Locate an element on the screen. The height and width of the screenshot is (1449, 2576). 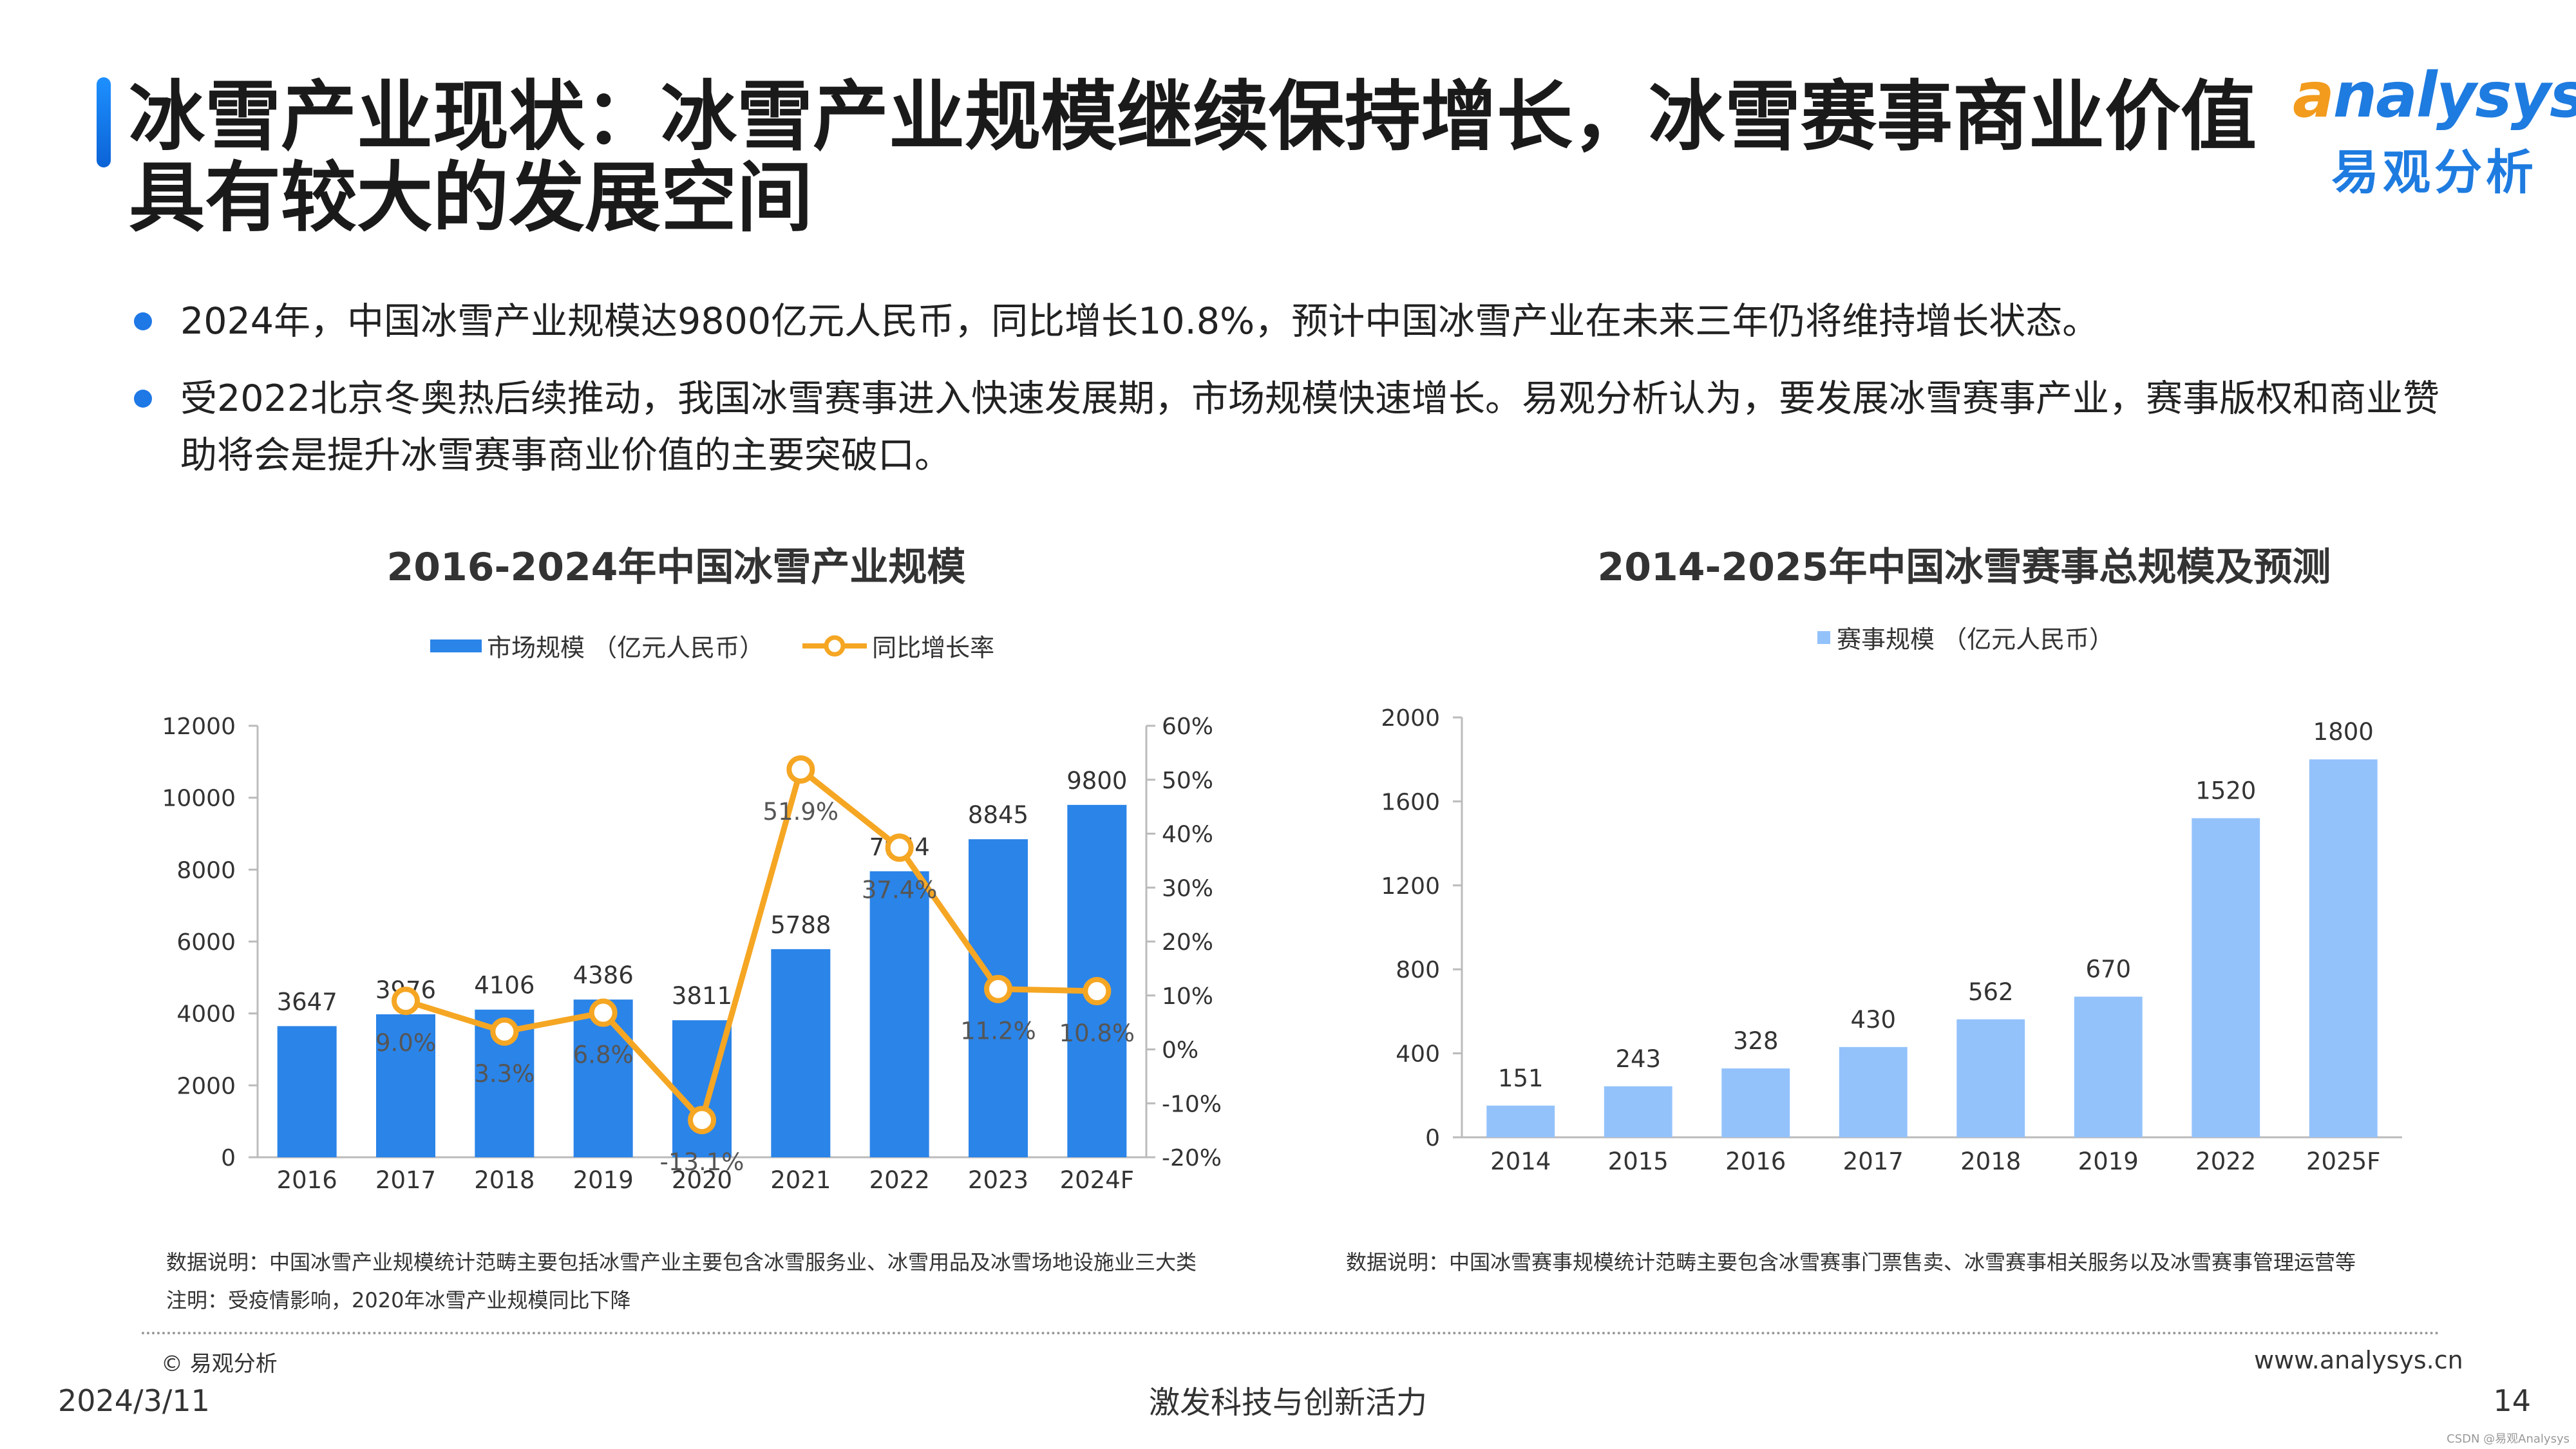
x-tick-label: 2014 is located at coordinates (1521, 1161).